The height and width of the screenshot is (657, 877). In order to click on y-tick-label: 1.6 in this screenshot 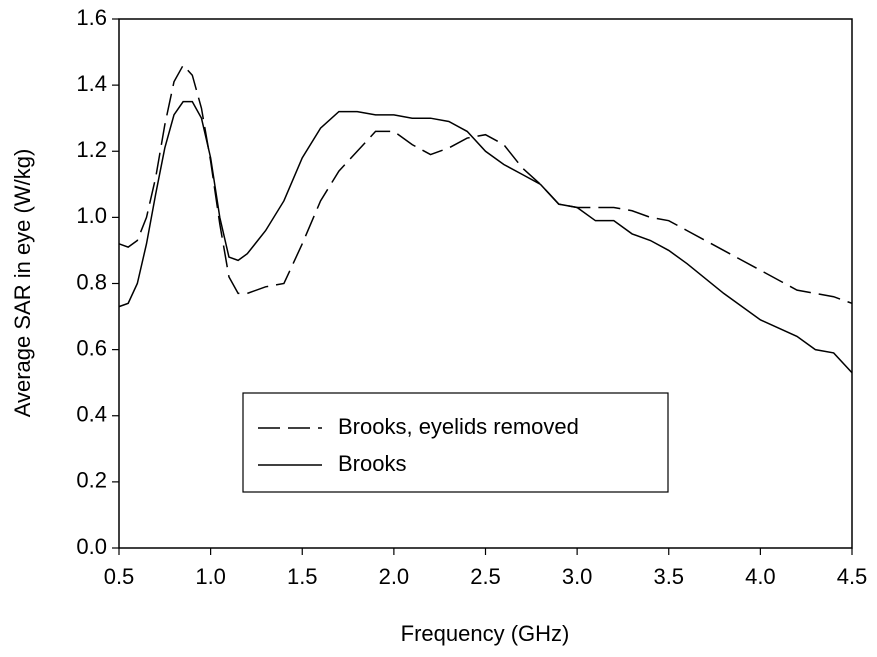, I will do `click(91, 17)`.